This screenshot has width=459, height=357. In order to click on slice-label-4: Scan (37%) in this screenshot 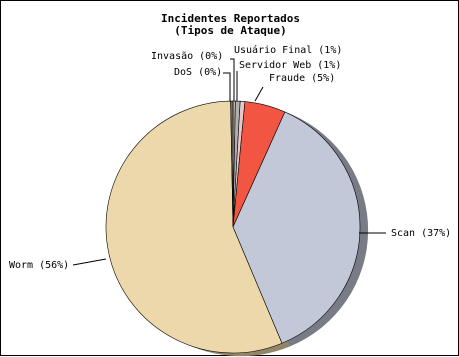, I will do `click(421, 233)`.